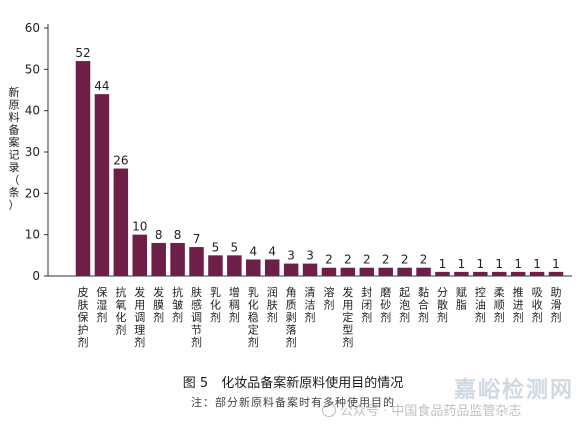 The width and height of the screenshot is (586, 432). I want to click on watermark-brand: 嘉峪检测网, so click(513, 390).